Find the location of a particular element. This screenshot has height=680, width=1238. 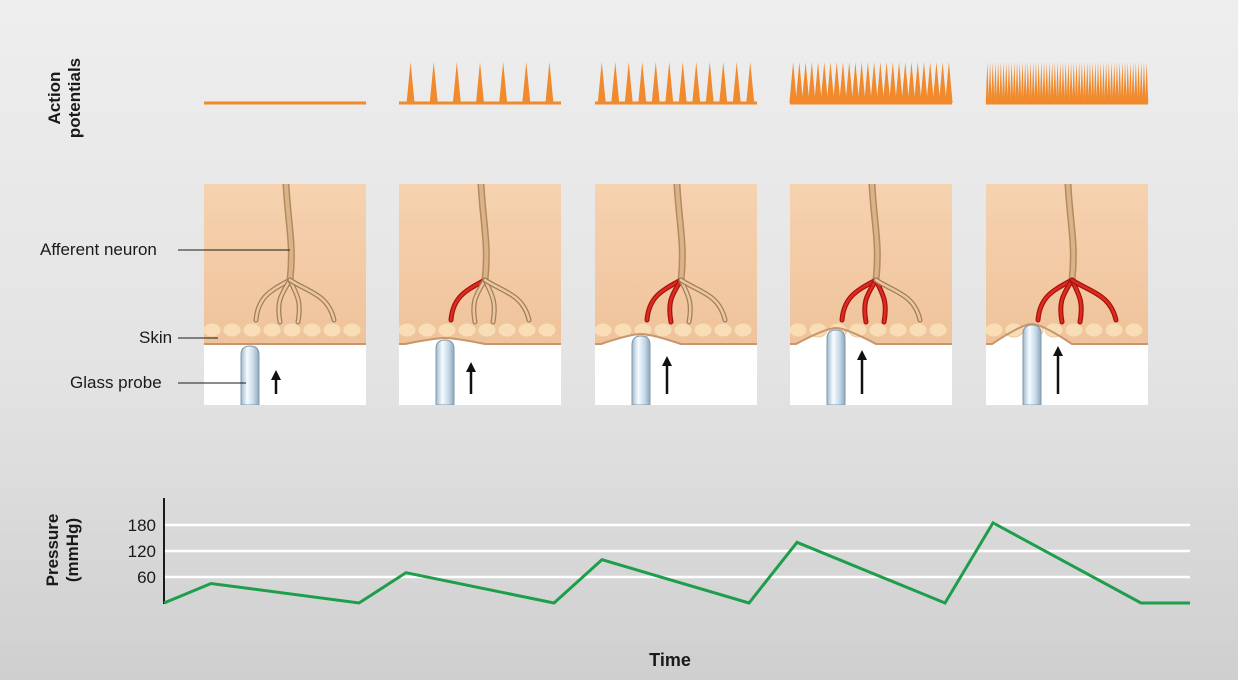

pressure-arrow-head is located at coordinates (862, 355).